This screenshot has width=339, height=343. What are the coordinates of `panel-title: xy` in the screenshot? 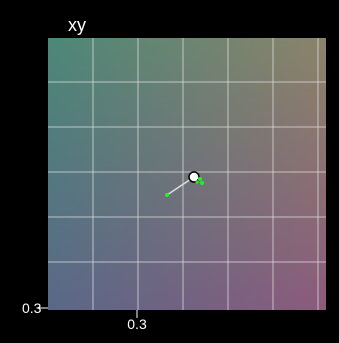 It's located at (77, 25).